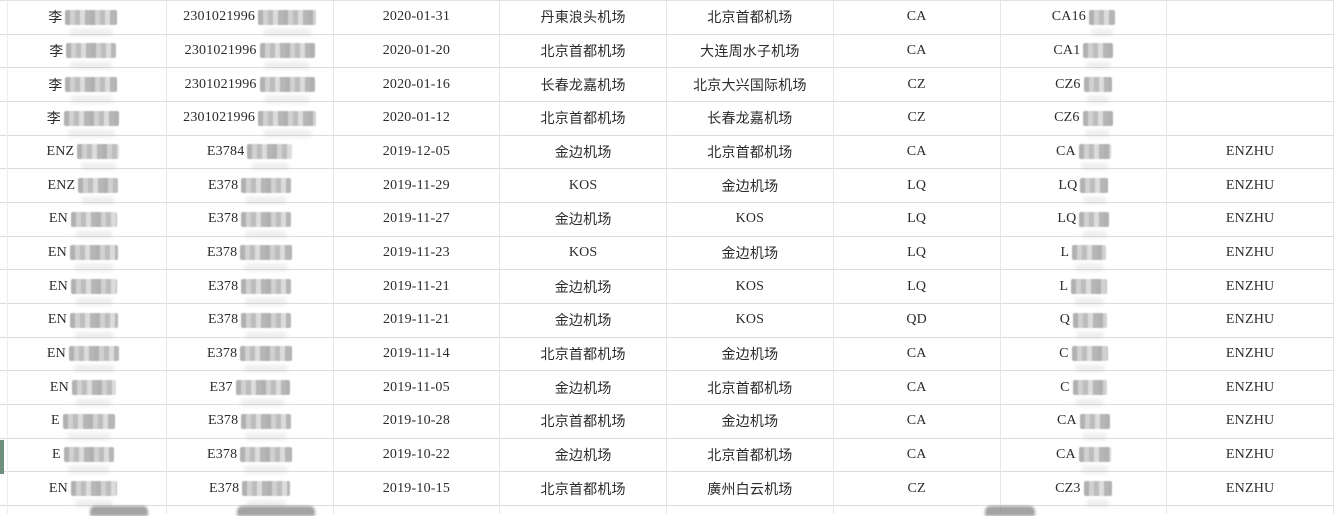  What do you see at coordinates (1084, 388) in the screenshot?
I see `cell-flight-number: C` at bounding box center [1084, 388].